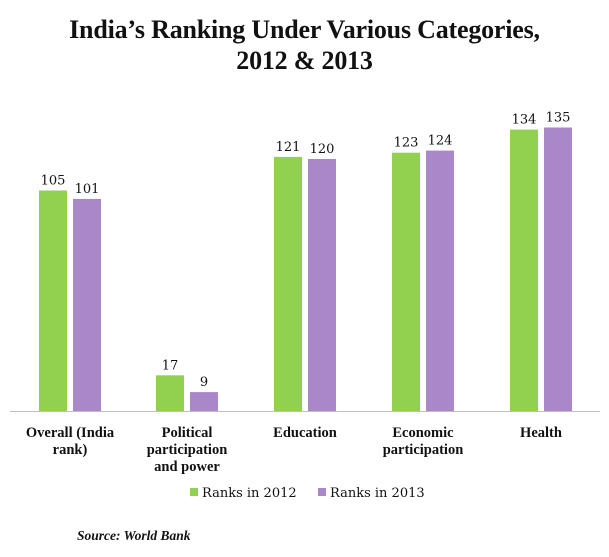  Describe the element at coordinates (307, 493) in the screenshot. I see `legend: Ranks in 2012 Ranks in 2013` at that location.